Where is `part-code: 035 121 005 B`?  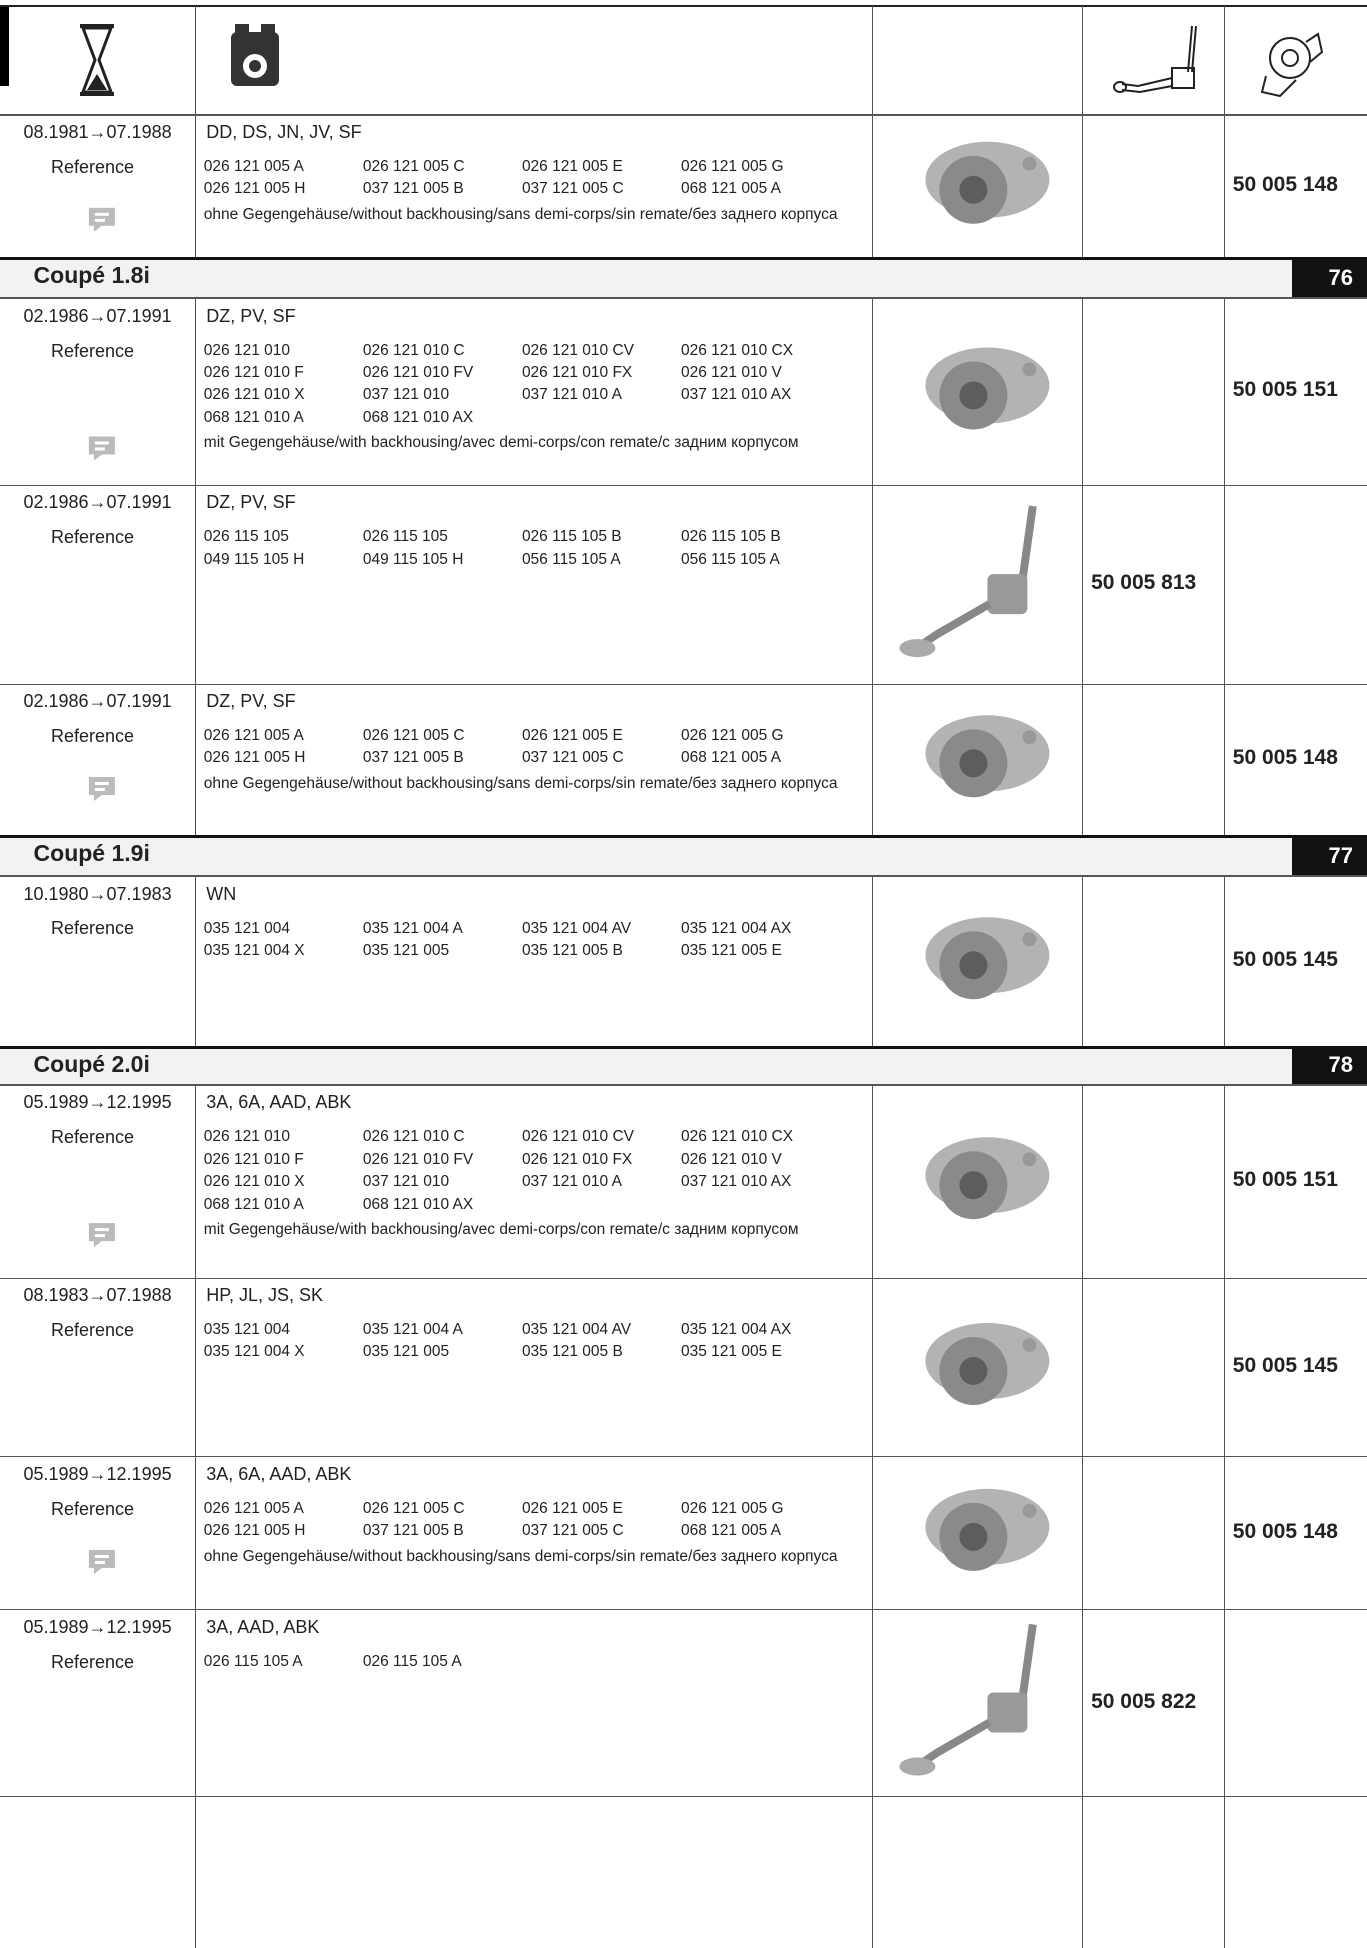 part-code: 035 121 005 B is located at coordinates (572, 1352).